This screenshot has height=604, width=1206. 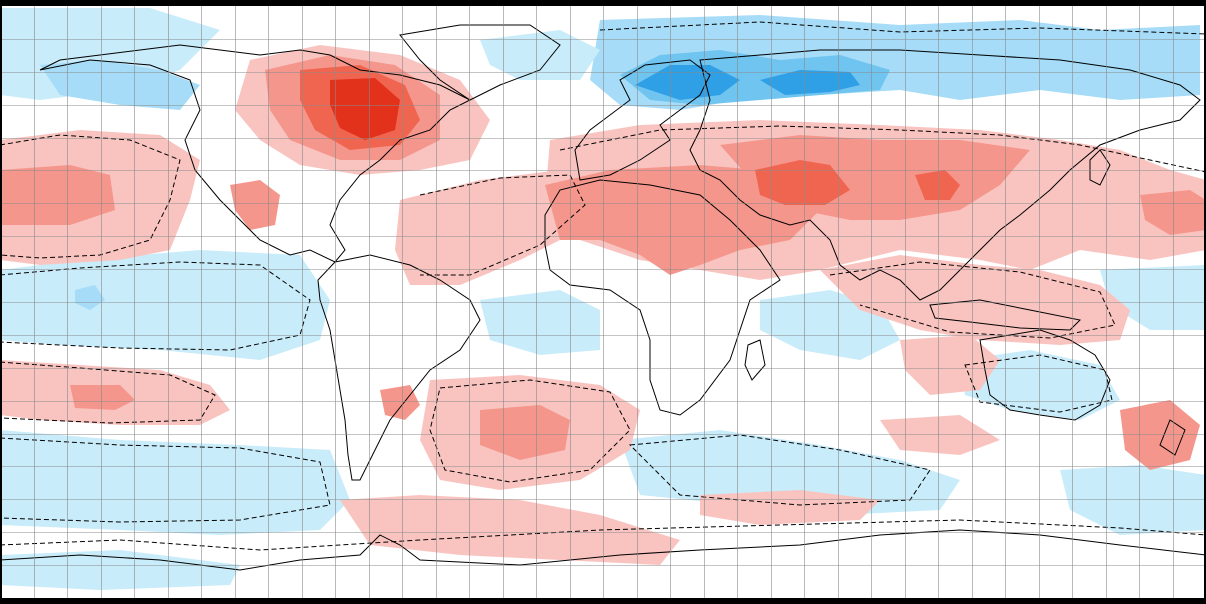 What do you see at coordinates (120, 570) in the screenshot?
I see `antarctic-coast-cool` at bounding box center [120, 570].